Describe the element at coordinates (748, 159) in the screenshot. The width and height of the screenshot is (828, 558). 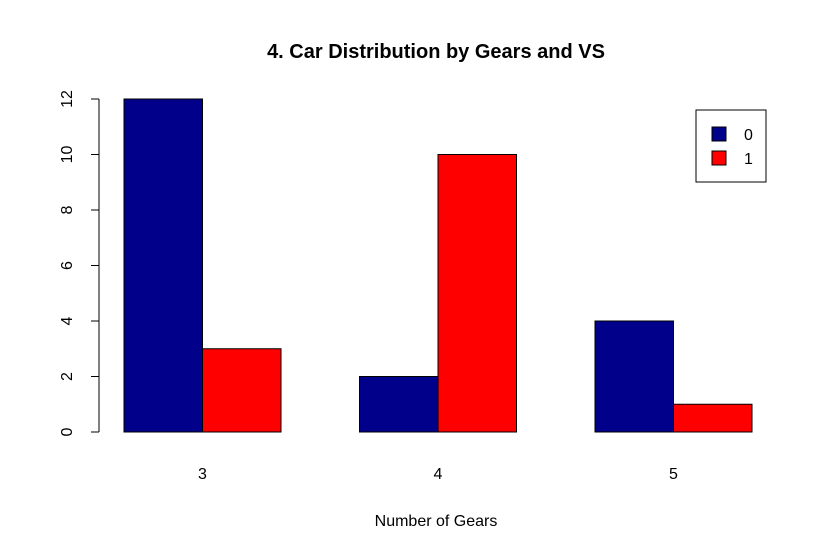
I see `legend-label-1: 1` at that location.